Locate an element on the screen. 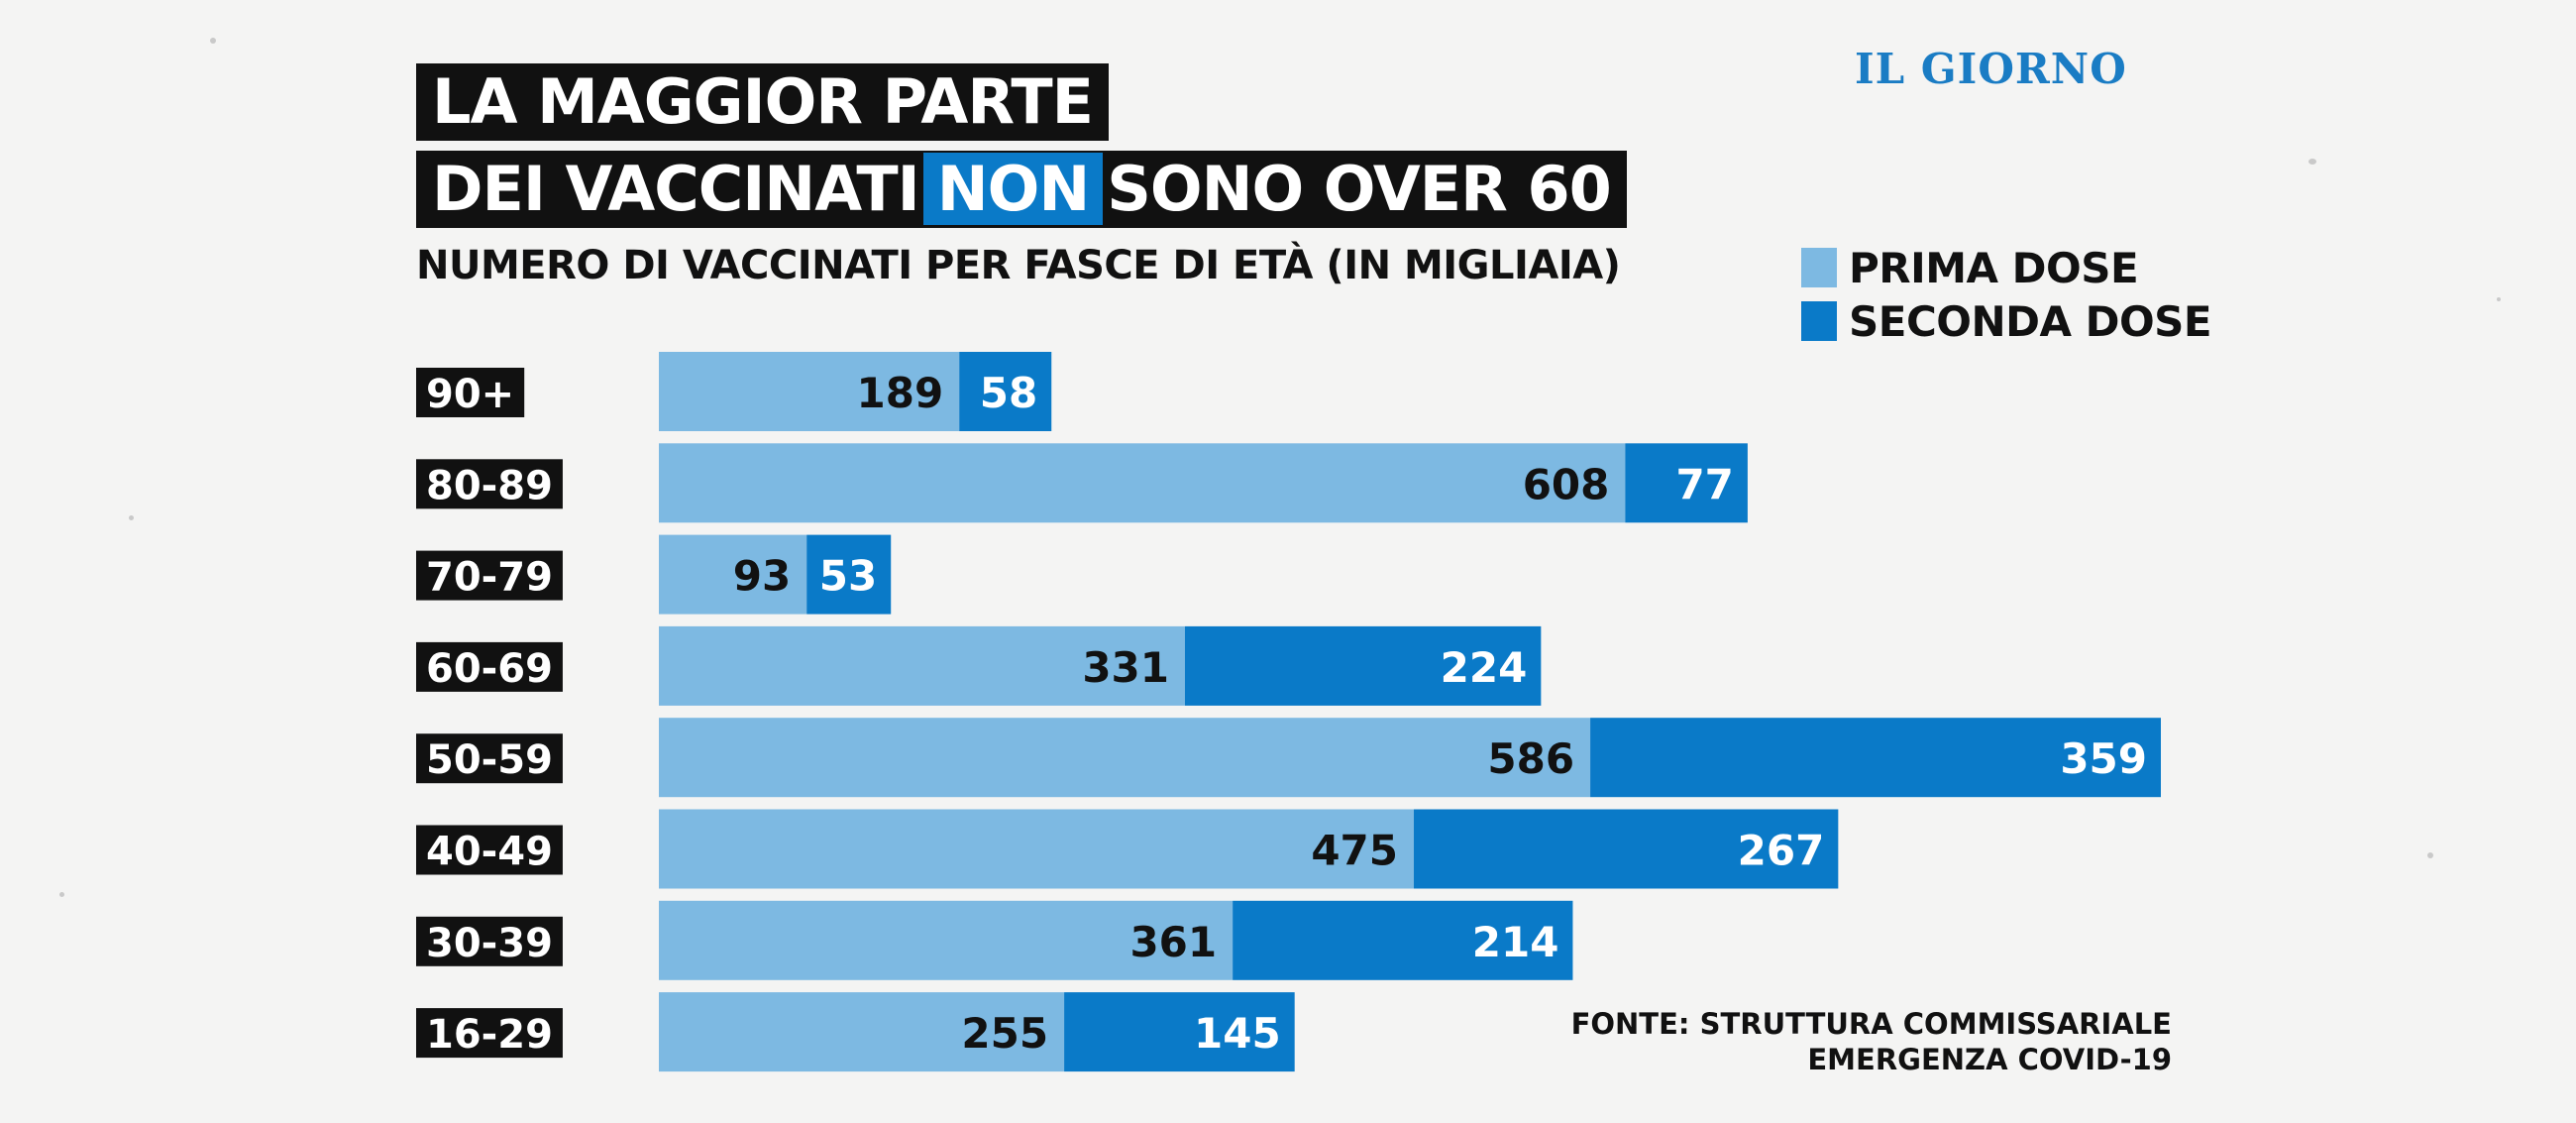  value-label-seconda-dose: 359 is located at coordinates (2103, 758).